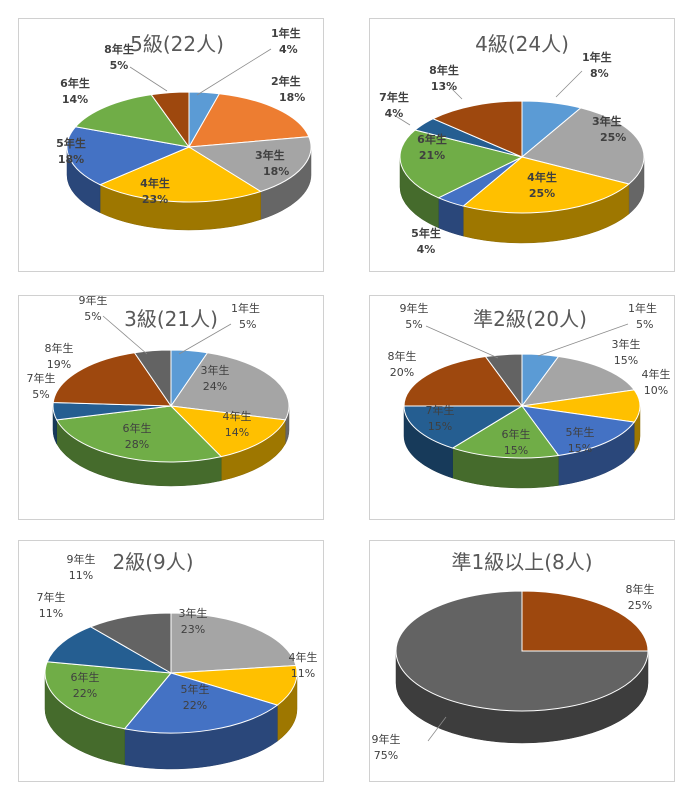 The image size is (700, 792). I want to click on chart-title: 4級(24人), so click(522, 44).